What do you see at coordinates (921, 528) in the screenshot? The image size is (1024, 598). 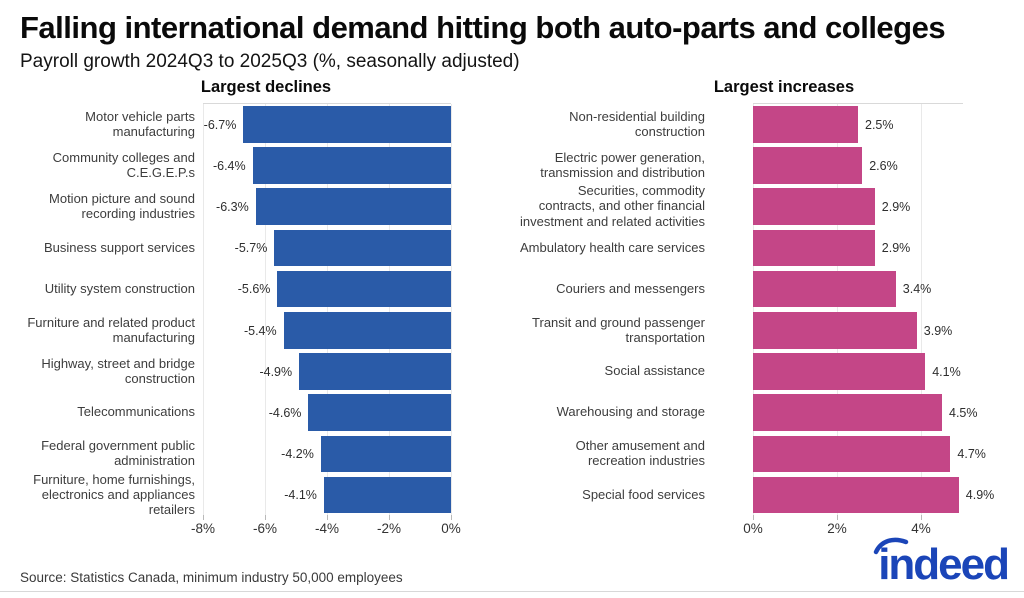 I see `x-tick-label: 4%` at bounding box center [921, 528].